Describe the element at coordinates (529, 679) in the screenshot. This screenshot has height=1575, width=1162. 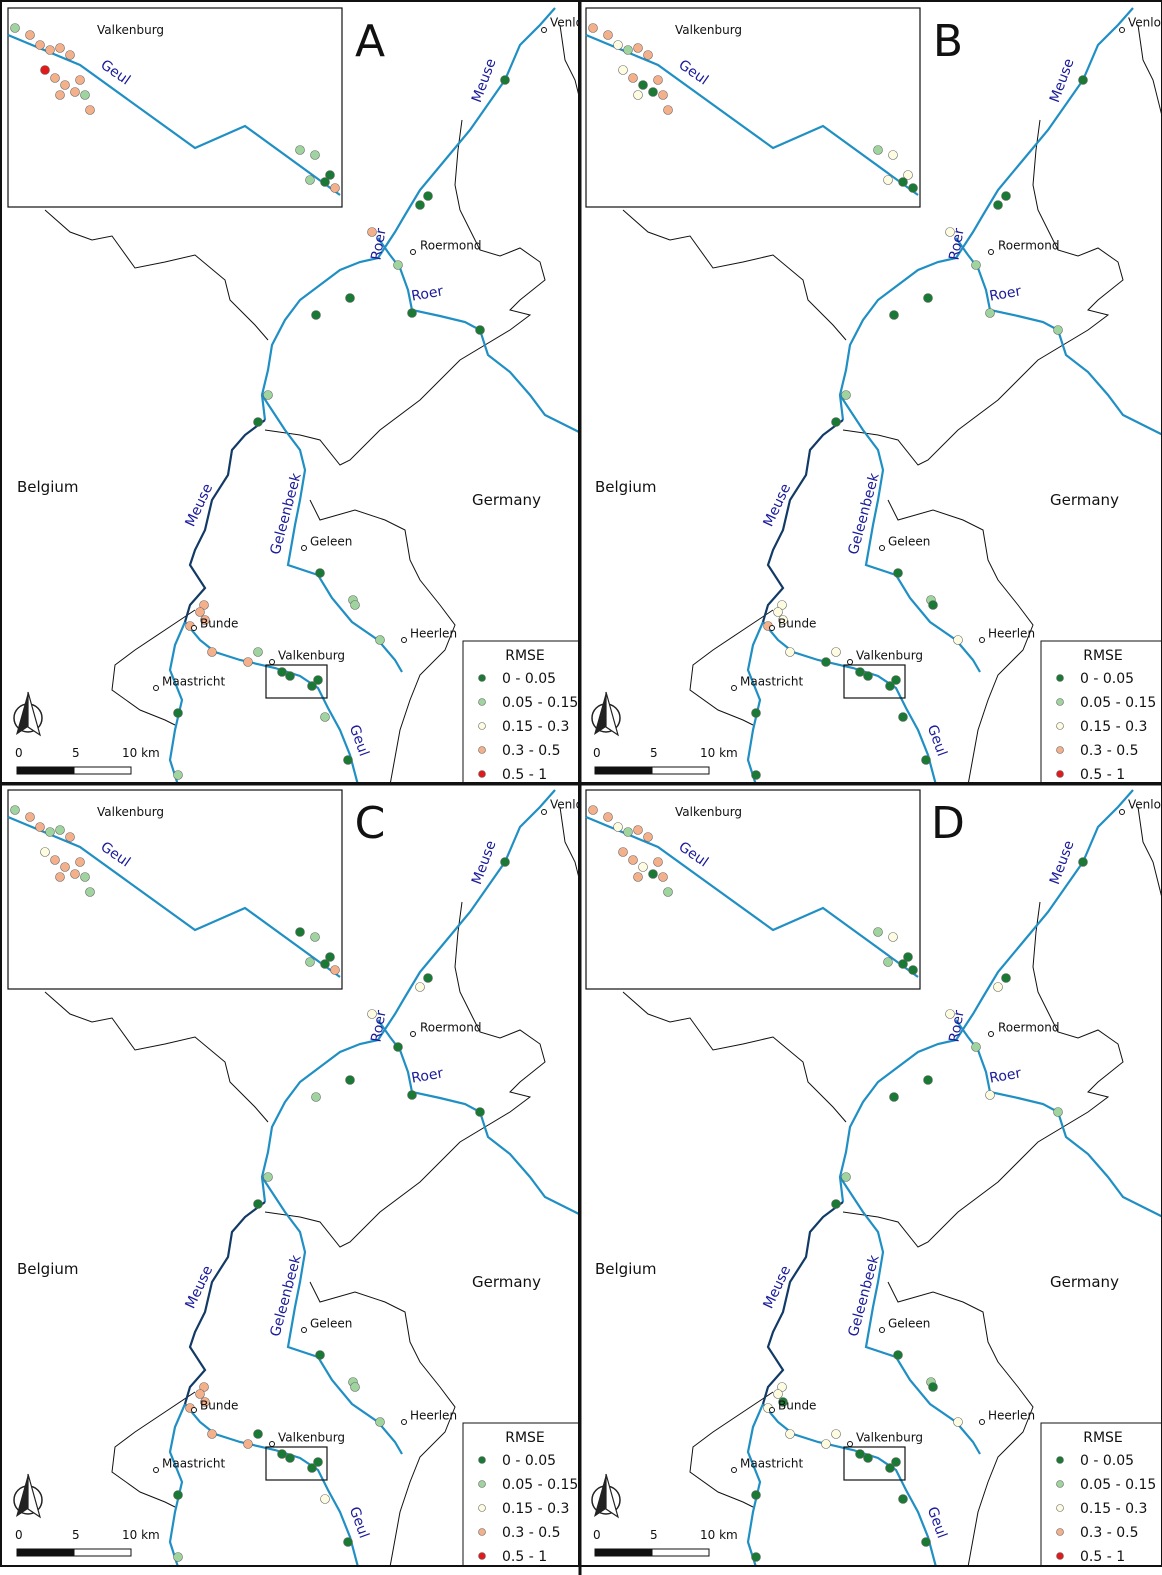
I see `legend-label: 0 - 0.05` at that location.